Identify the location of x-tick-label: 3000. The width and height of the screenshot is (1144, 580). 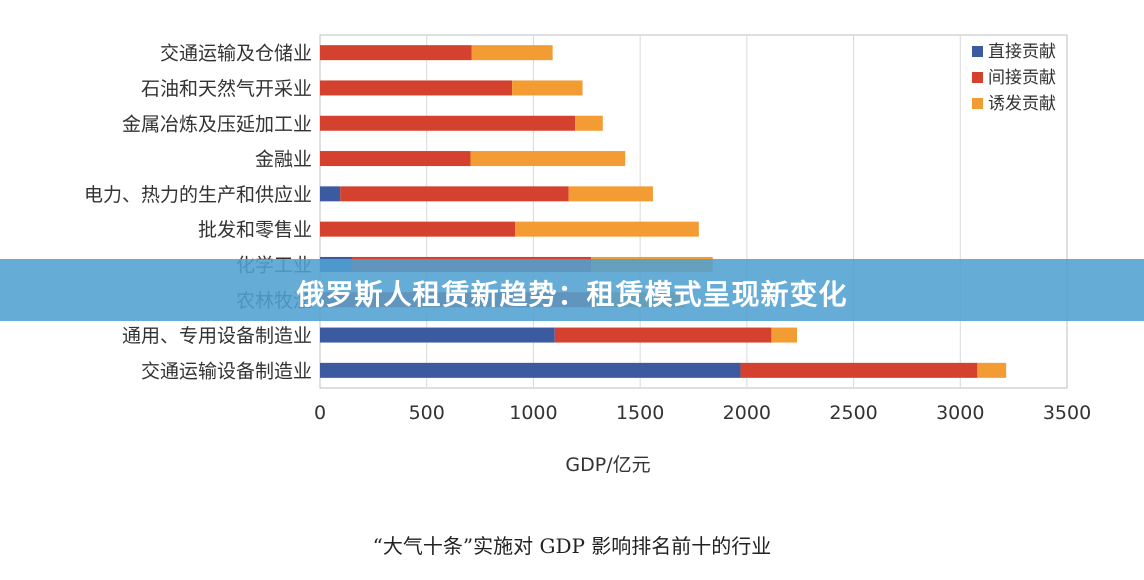
(960, 413).